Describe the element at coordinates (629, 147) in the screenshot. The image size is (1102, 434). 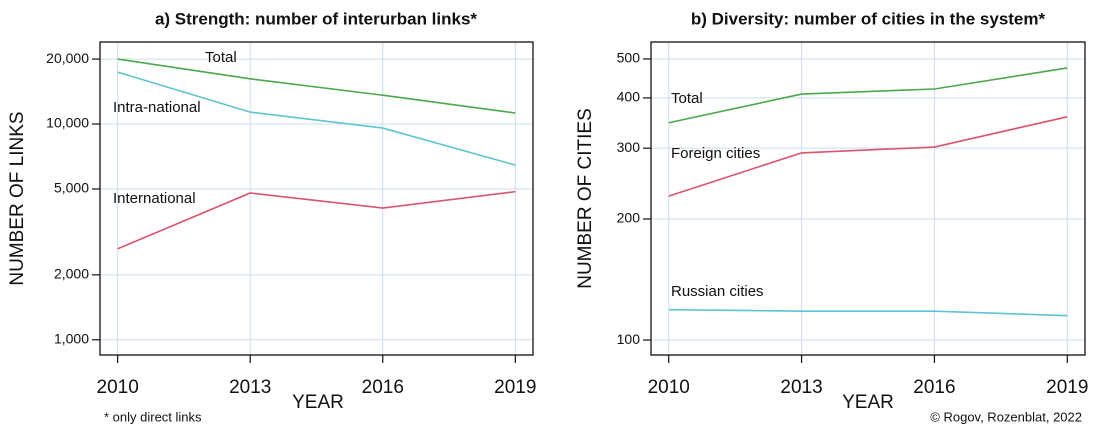
I see `y-tick-label: 300` at that location.